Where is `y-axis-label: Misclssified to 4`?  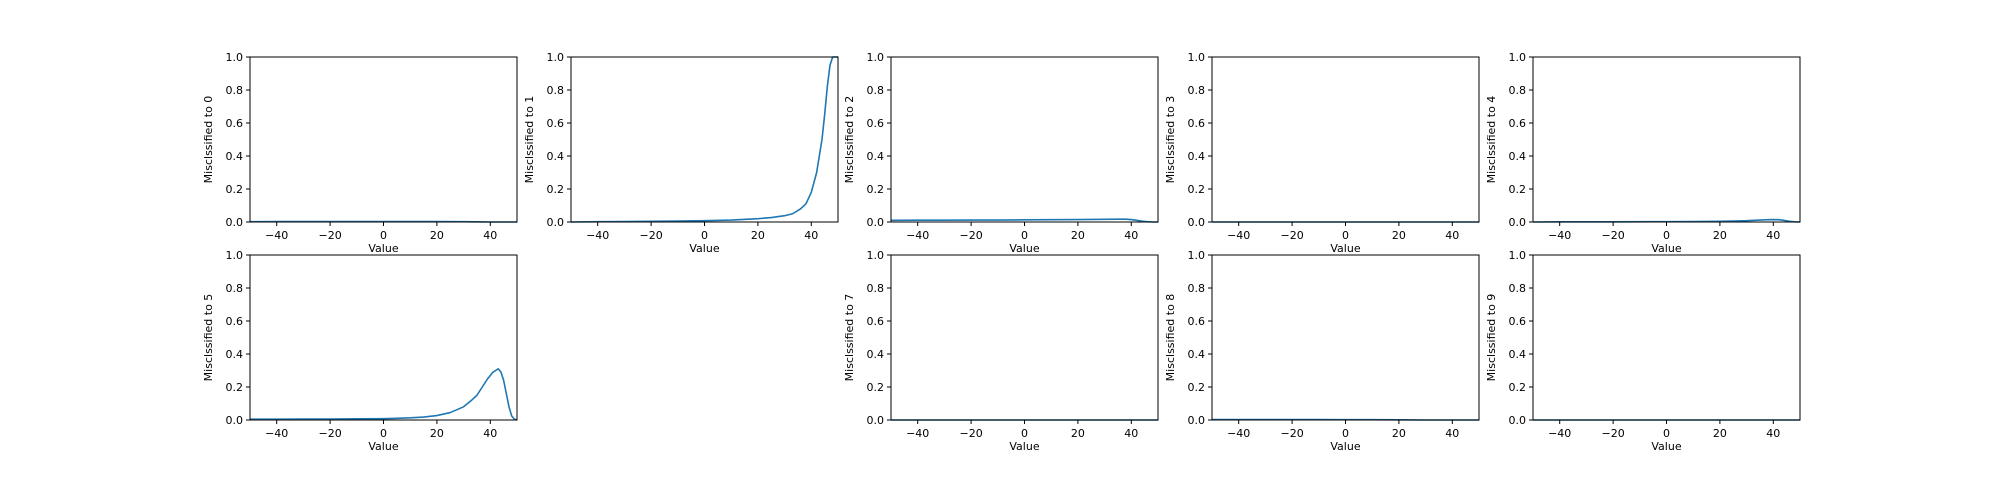
y-axis-label: Misclssified to 4 is located at coordinates (1491, 140).